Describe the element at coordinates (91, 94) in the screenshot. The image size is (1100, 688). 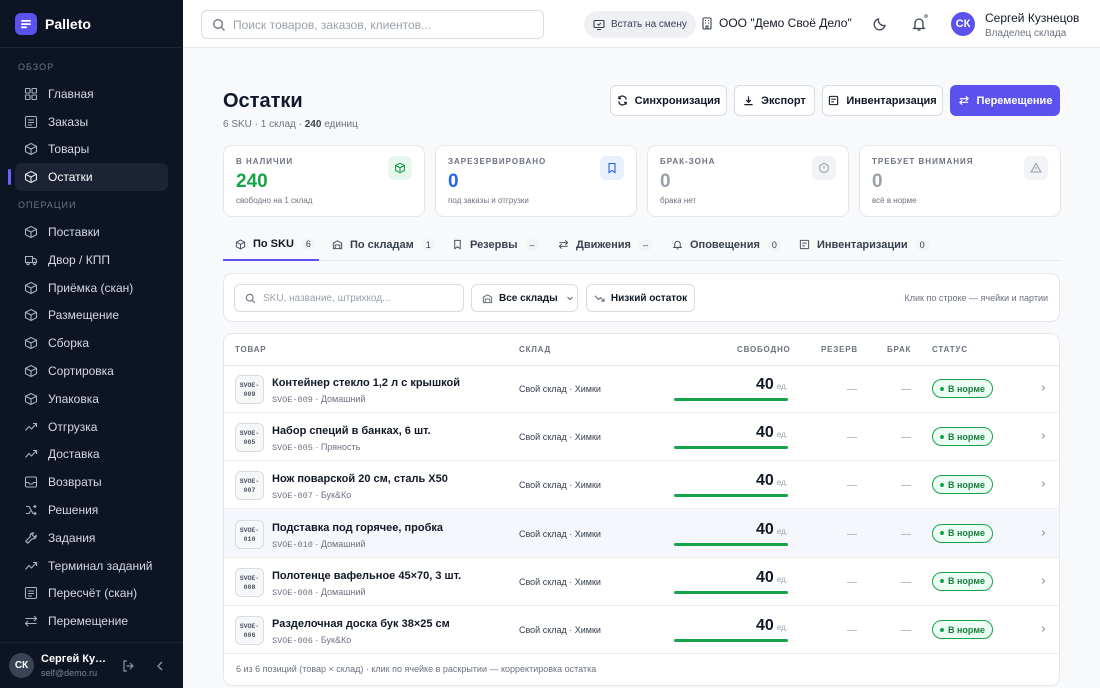
I see `sidebar-item: Главная` at that location.